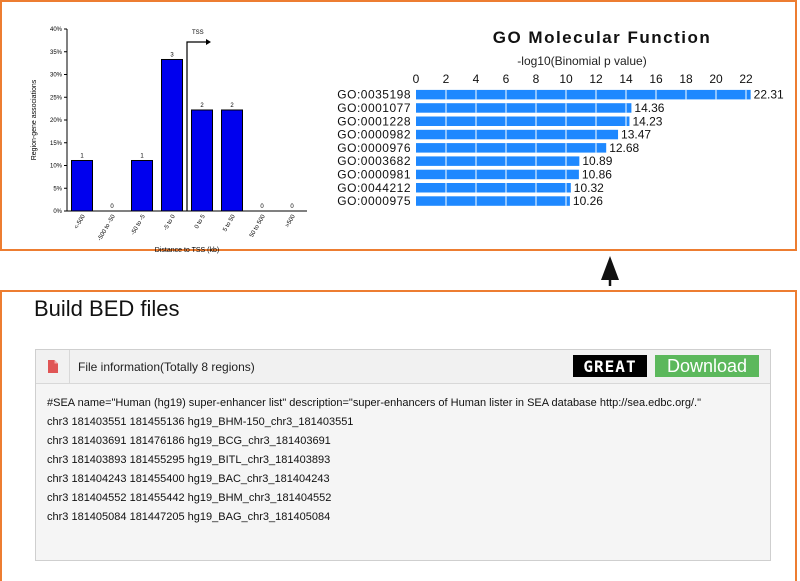 This screenshot has height=581, width=800. Describe the element at coordinates (200, 221) in the screenshot. I see `x-tick-label: 0 to 5` at that location.